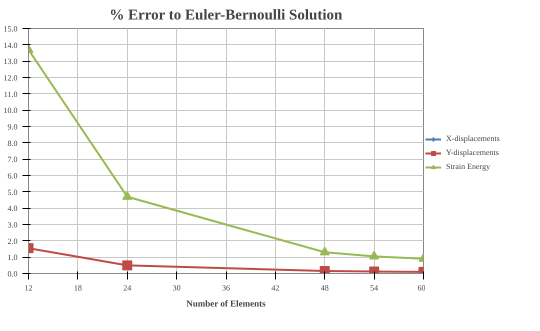  What do you see at coordinates (176, 288) in the screenshot?
I see `x-tick-label: 30` at bounding box center [176, 288].